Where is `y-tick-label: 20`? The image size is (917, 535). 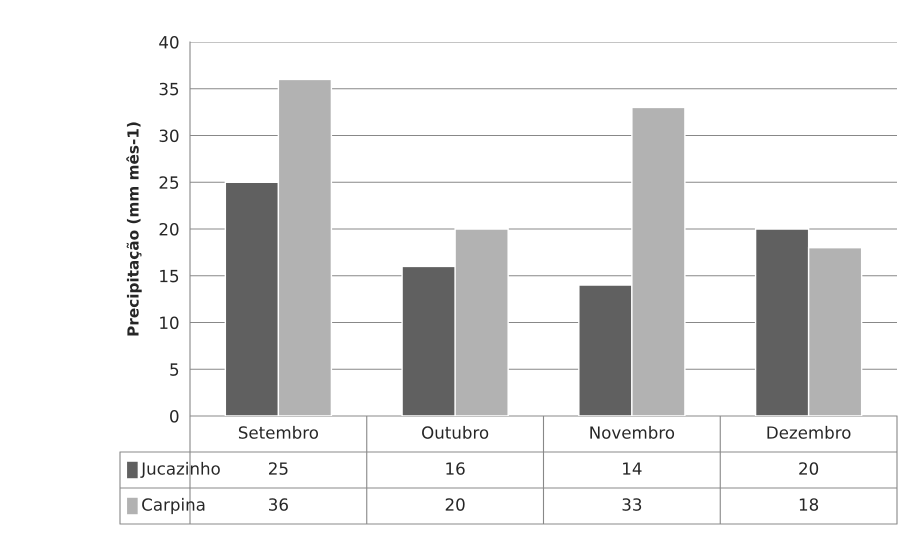 y-tick-label: 20 is located at coordinates (169, 229).